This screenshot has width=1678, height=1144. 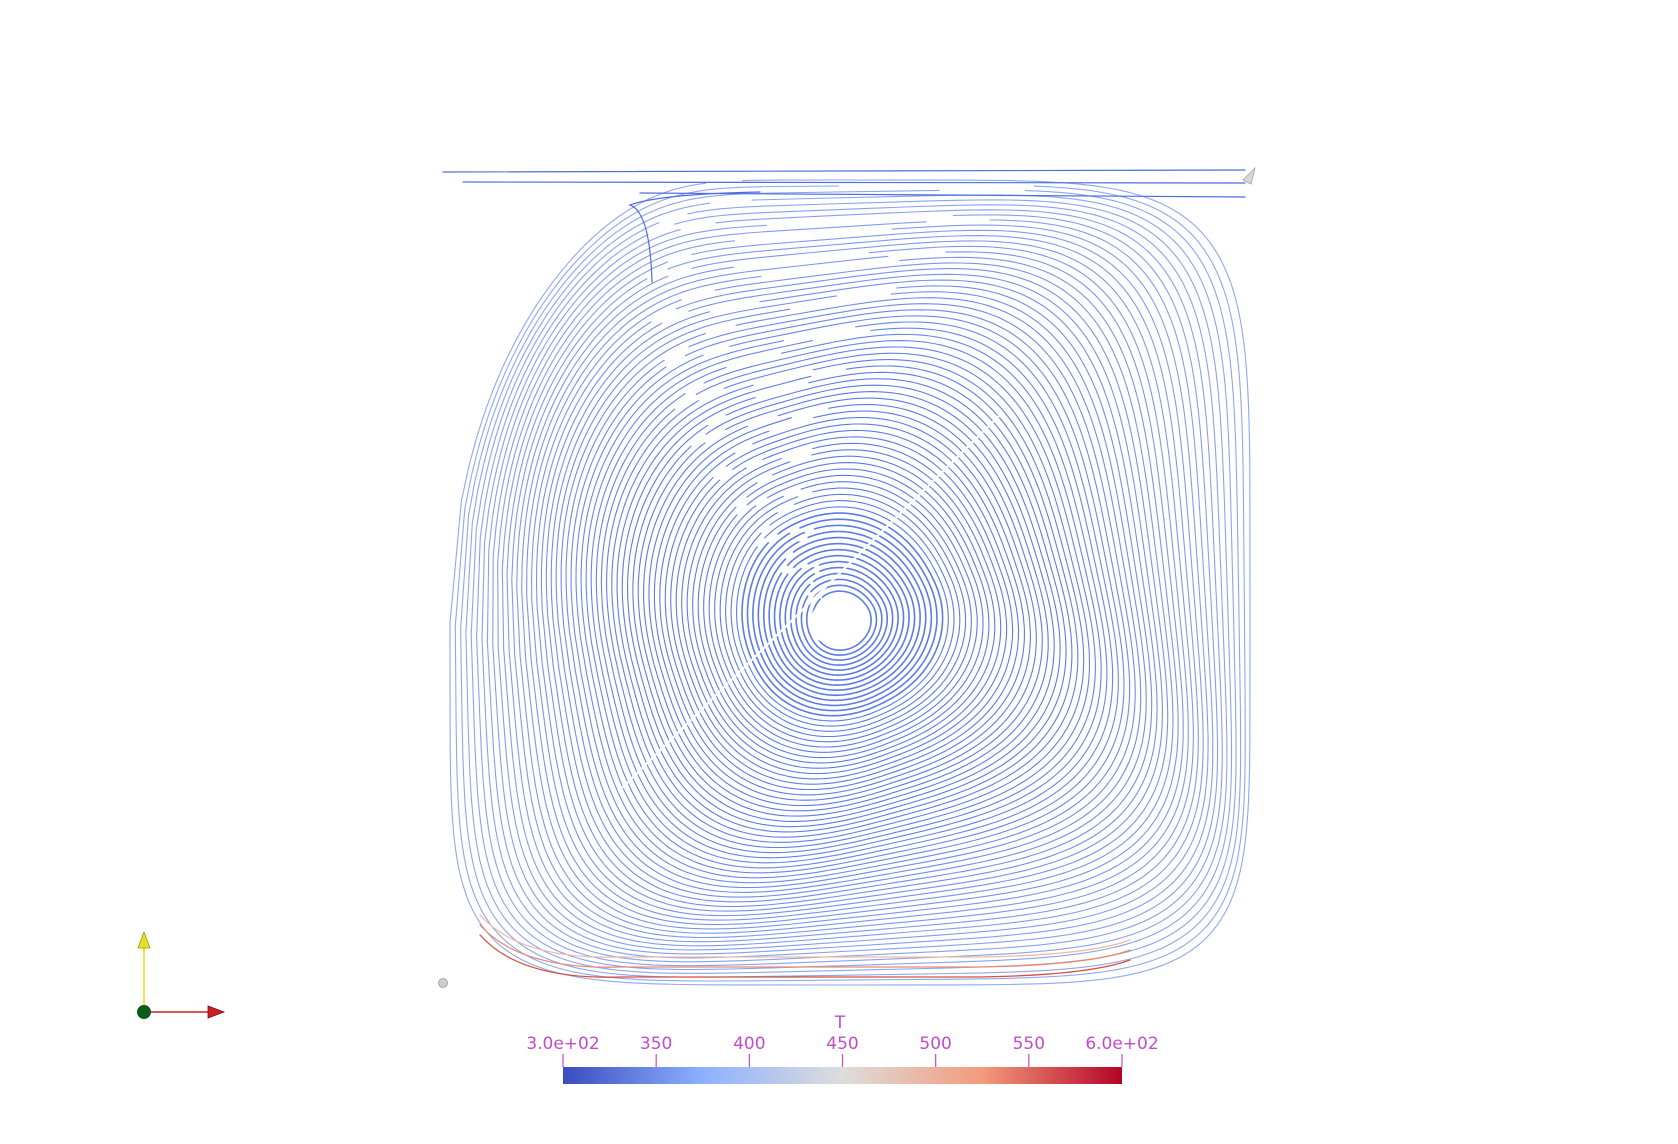 What do you see at coordinates (443, 983) in the screenshot?
I see `seed-point-bottom-left` at bounding box center [443, 983].